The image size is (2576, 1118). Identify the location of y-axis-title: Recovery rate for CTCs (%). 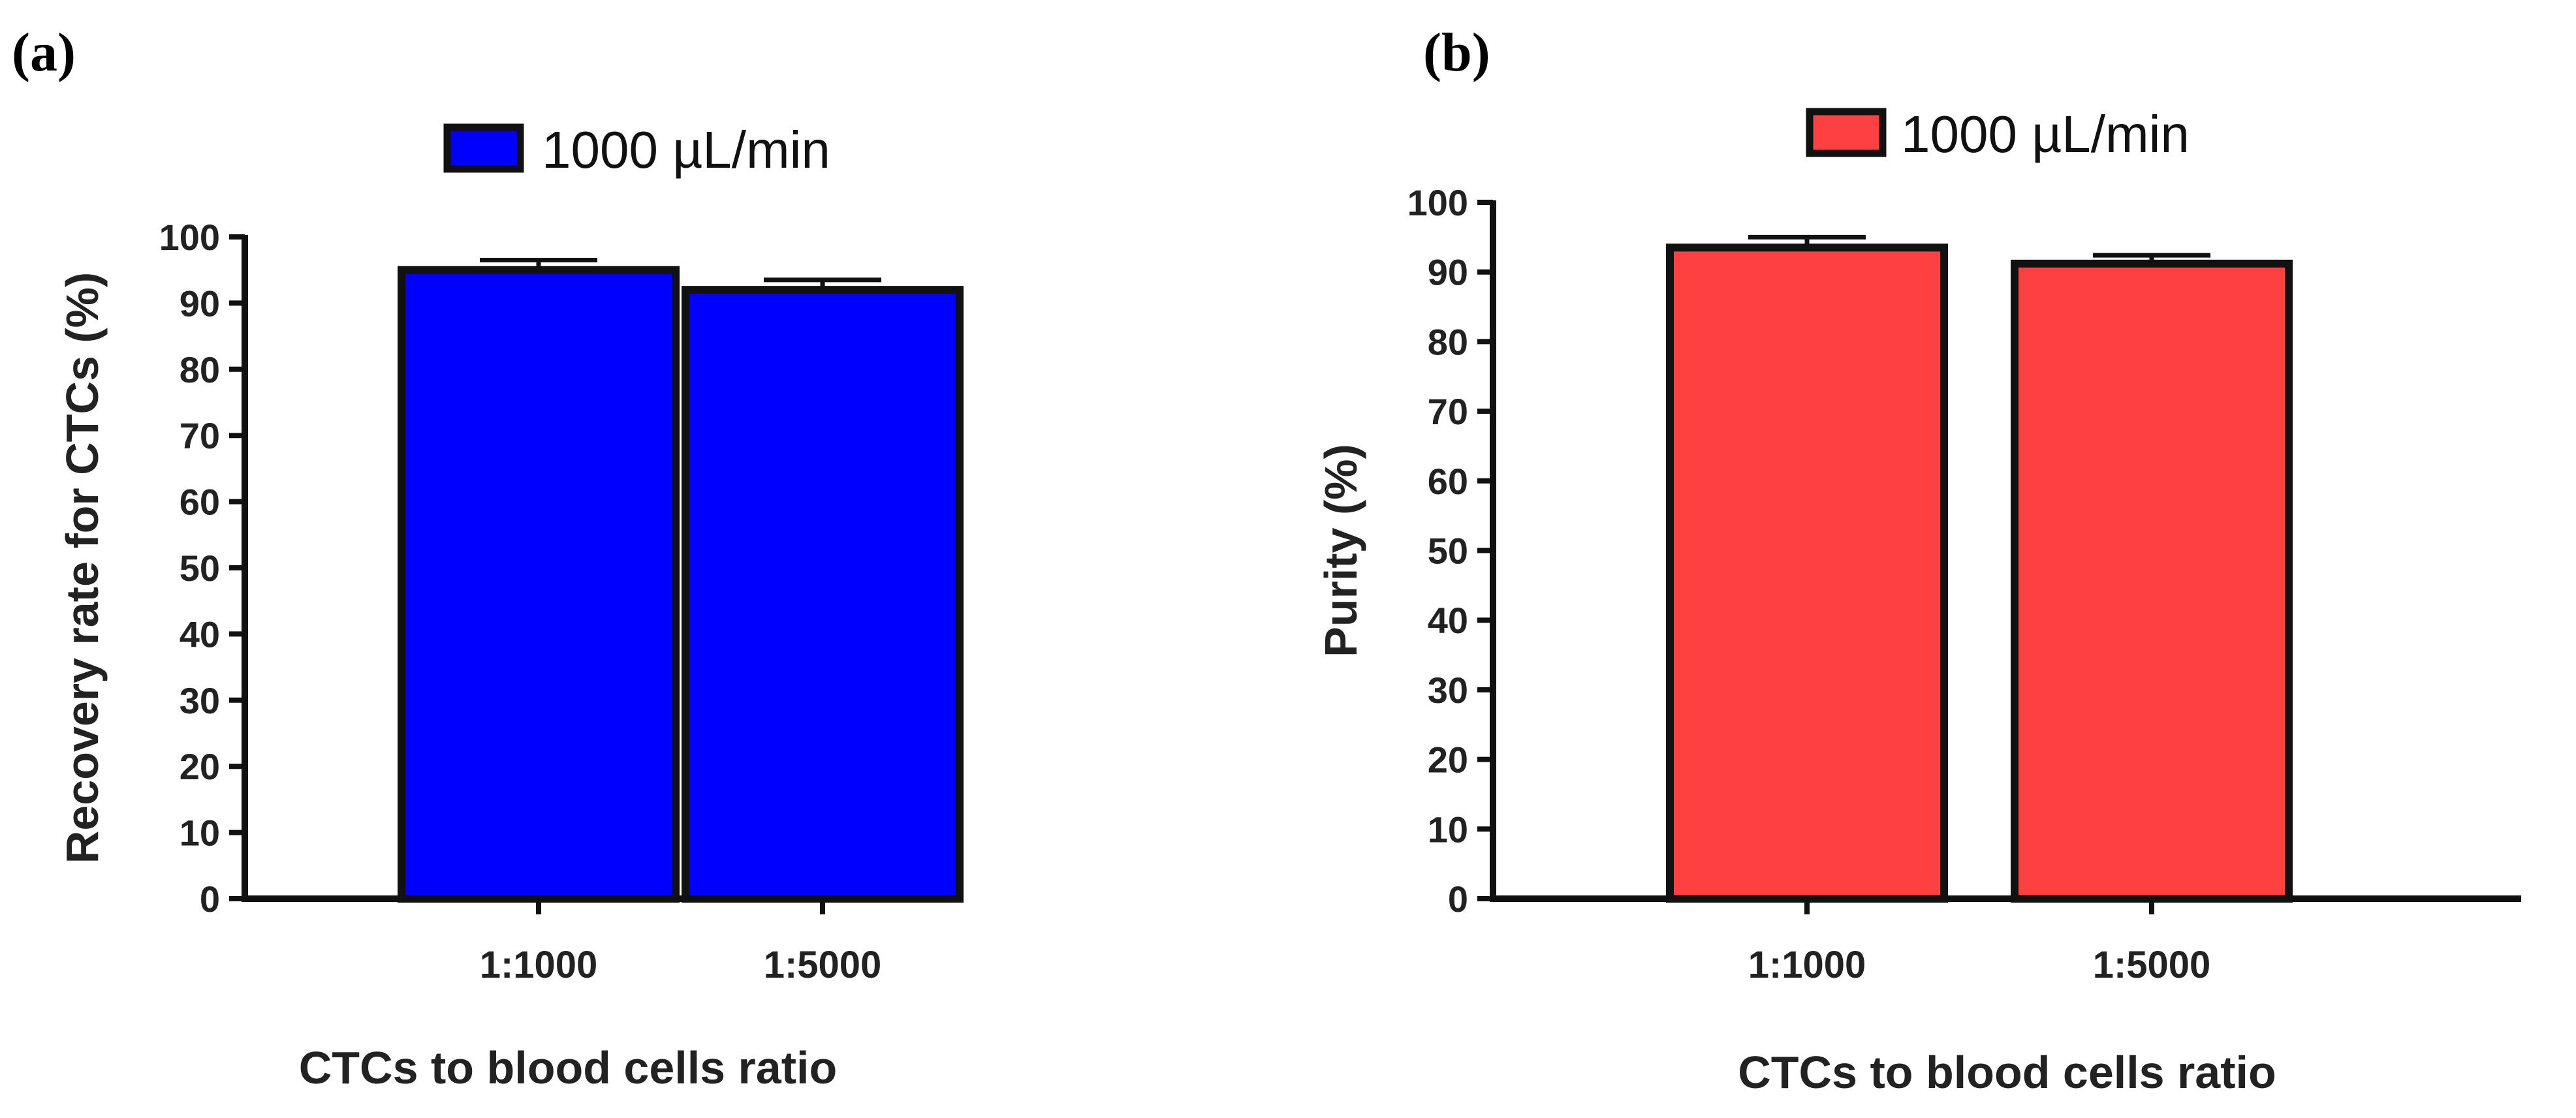
(82, 567).